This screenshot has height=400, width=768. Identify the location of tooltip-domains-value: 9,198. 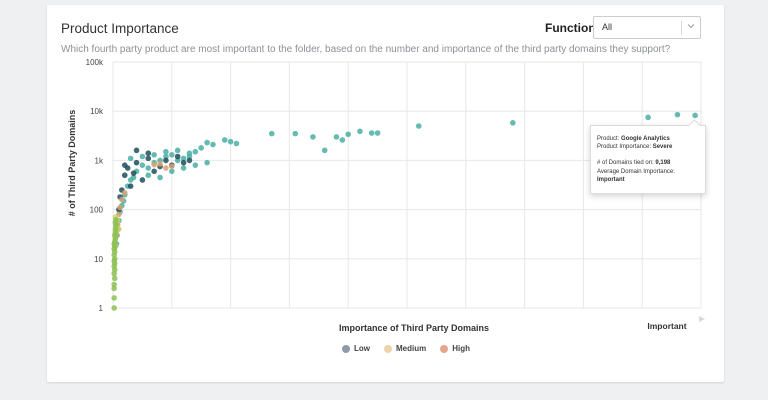
(663, 163).